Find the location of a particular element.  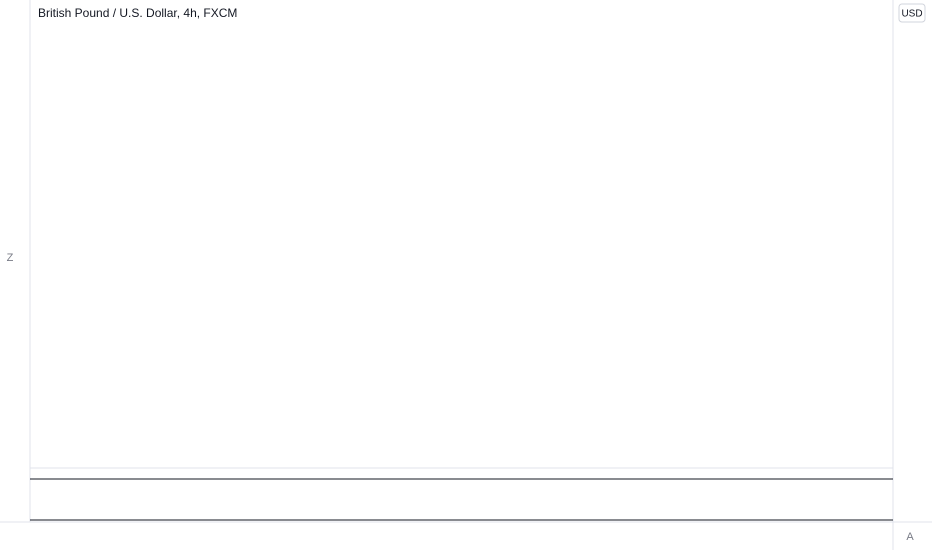

currency-label: USD is located at coordinates (911, 14).